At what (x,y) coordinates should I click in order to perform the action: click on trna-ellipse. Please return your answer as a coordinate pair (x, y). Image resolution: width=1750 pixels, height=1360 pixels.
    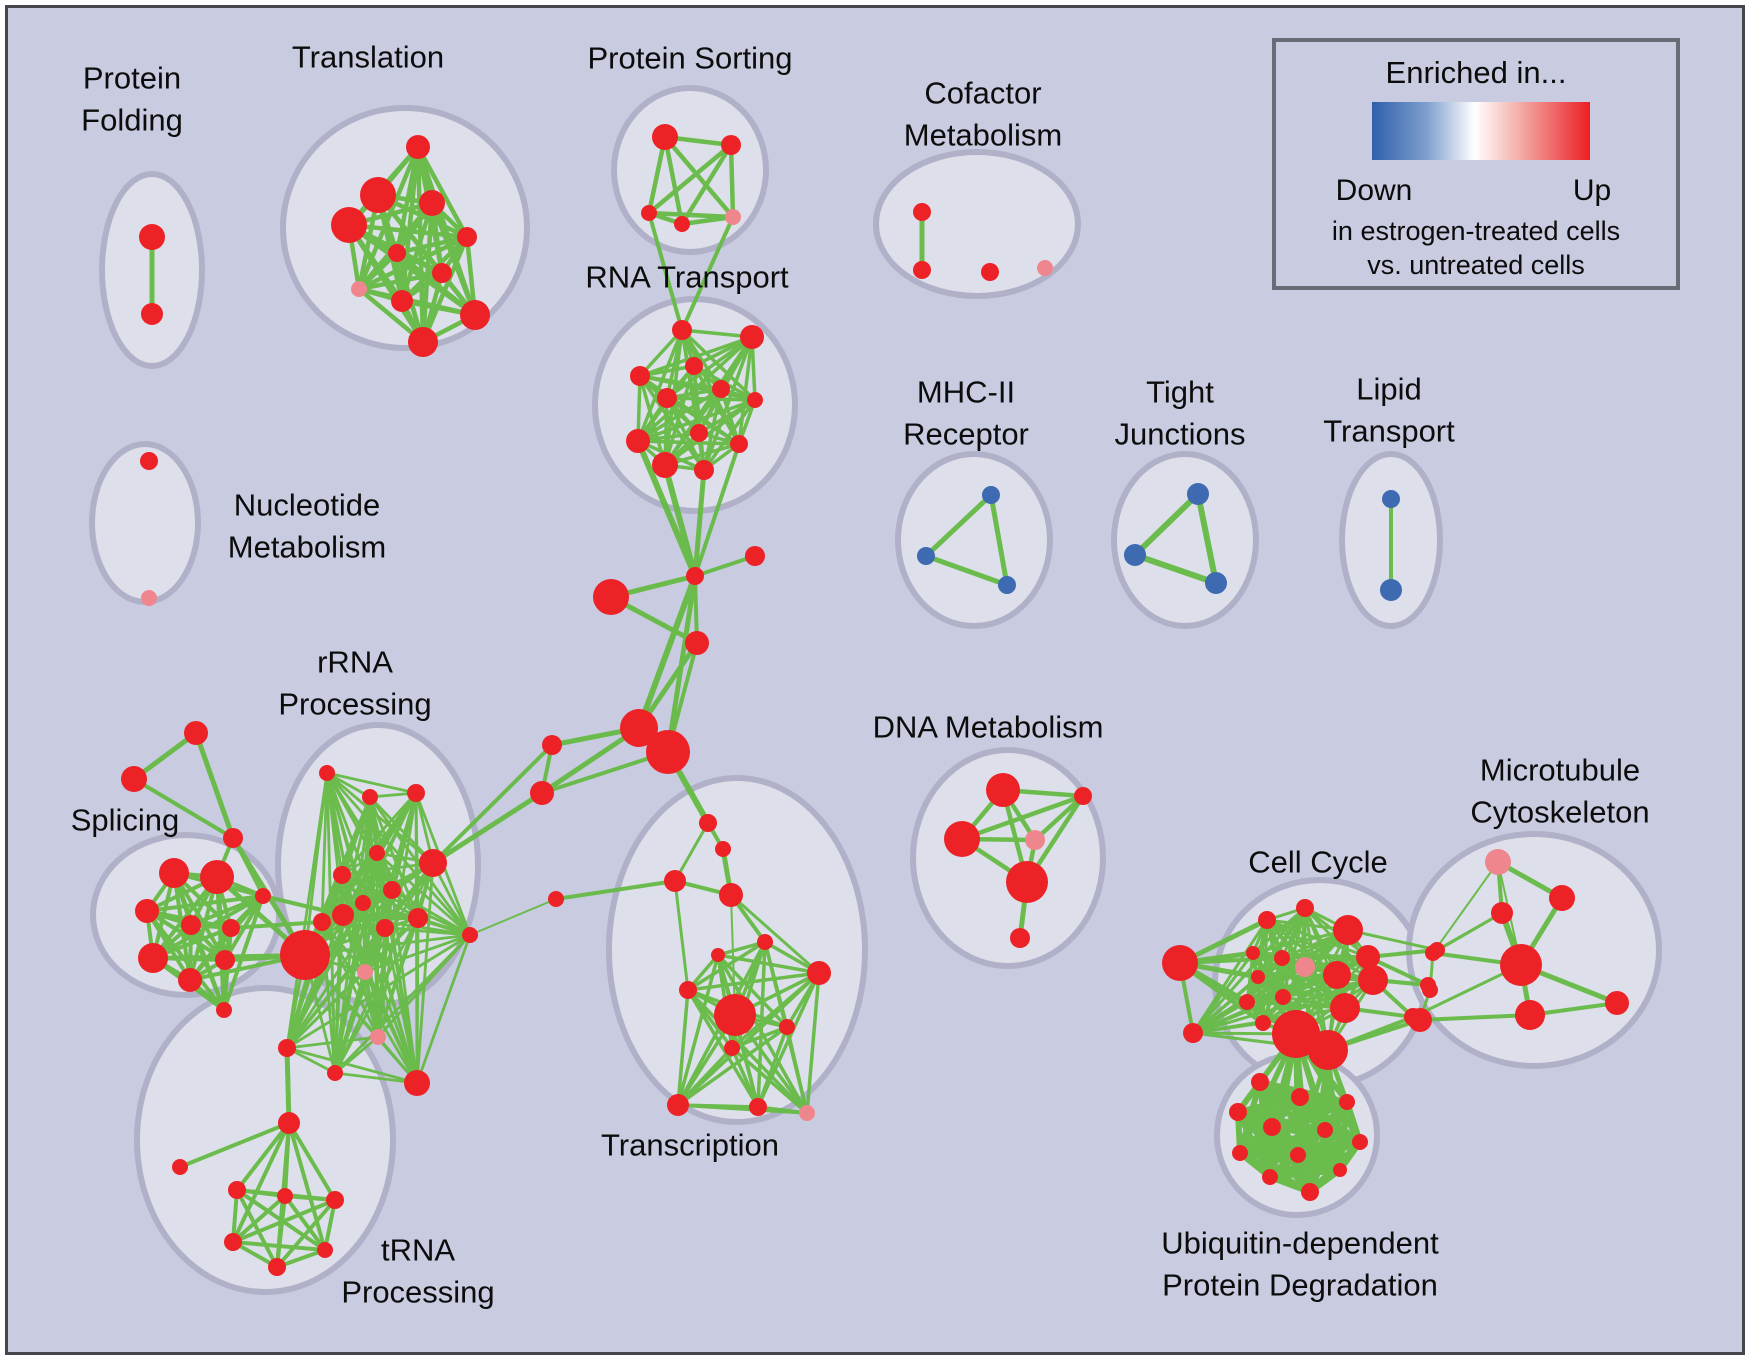
    Looking at the image, I should click on (265, 1140).